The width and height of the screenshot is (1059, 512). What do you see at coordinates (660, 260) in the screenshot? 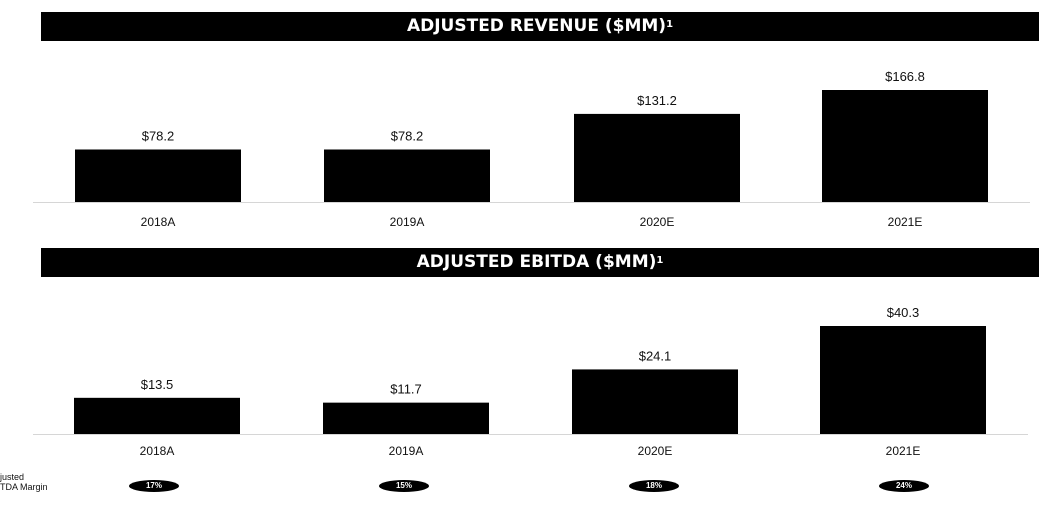
I see `ebitda-title-footnote-mark: 1` at bounding box center [660, 260].